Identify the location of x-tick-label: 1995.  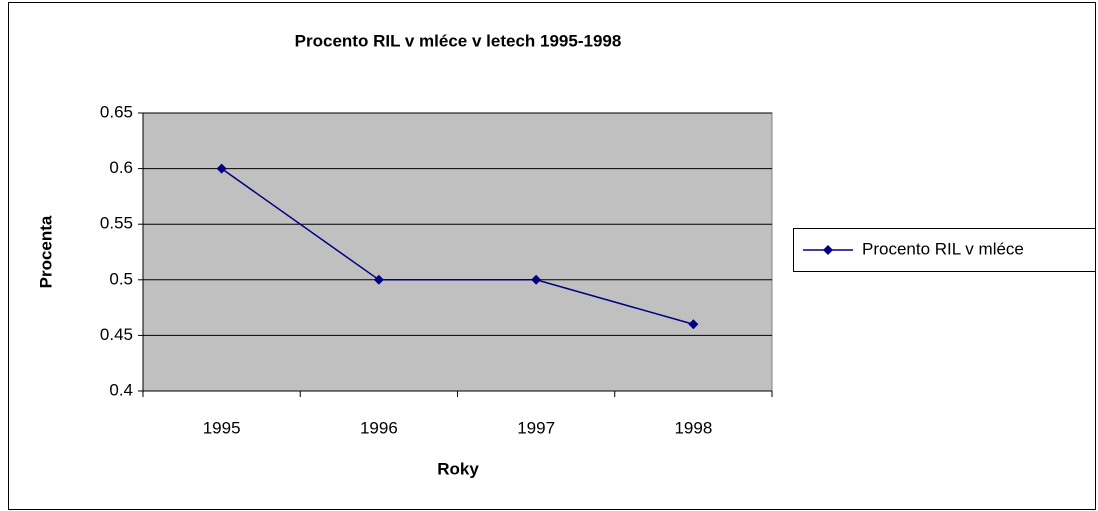
(222, 427).